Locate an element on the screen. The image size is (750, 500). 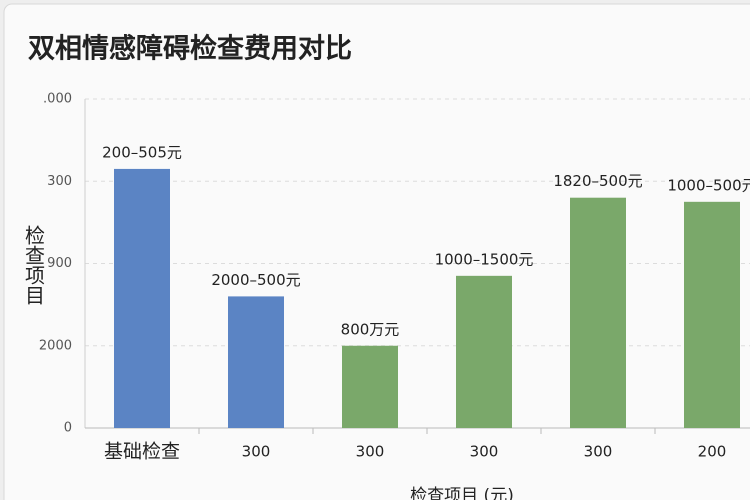
y-tick-label: 2000 is located at coordinates (55, 345).